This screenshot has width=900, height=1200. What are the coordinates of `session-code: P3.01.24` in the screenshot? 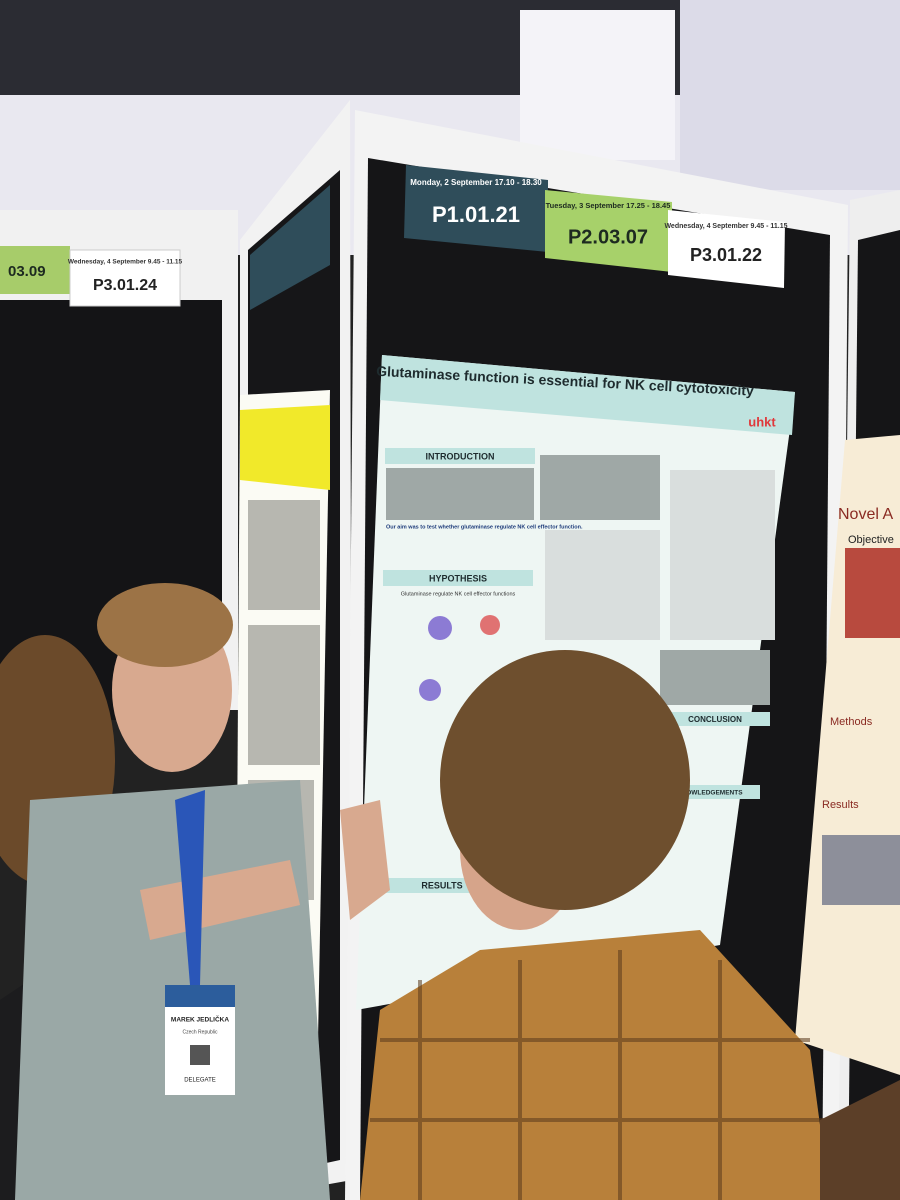 It's located at (125, 285).